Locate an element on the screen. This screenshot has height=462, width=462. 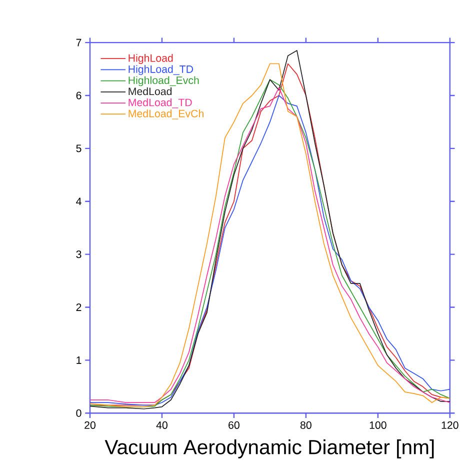
x-tick-label: 40 is located at coordinates (162, 426).